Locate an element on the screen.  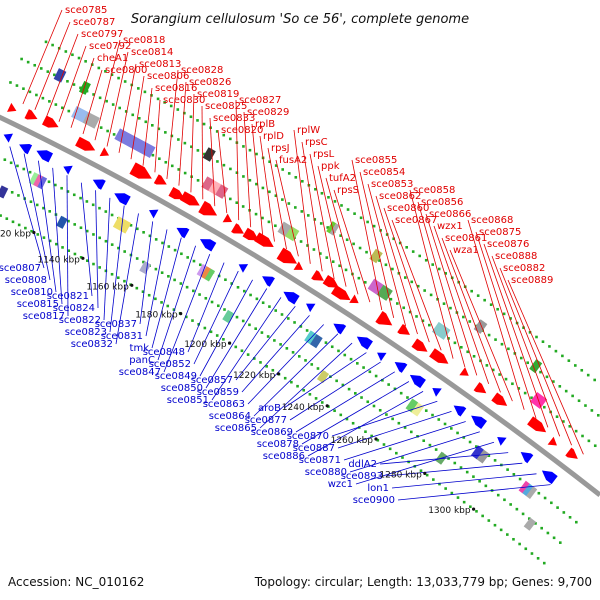
gene-label: sce0818 is located at coordinates (144, 40).